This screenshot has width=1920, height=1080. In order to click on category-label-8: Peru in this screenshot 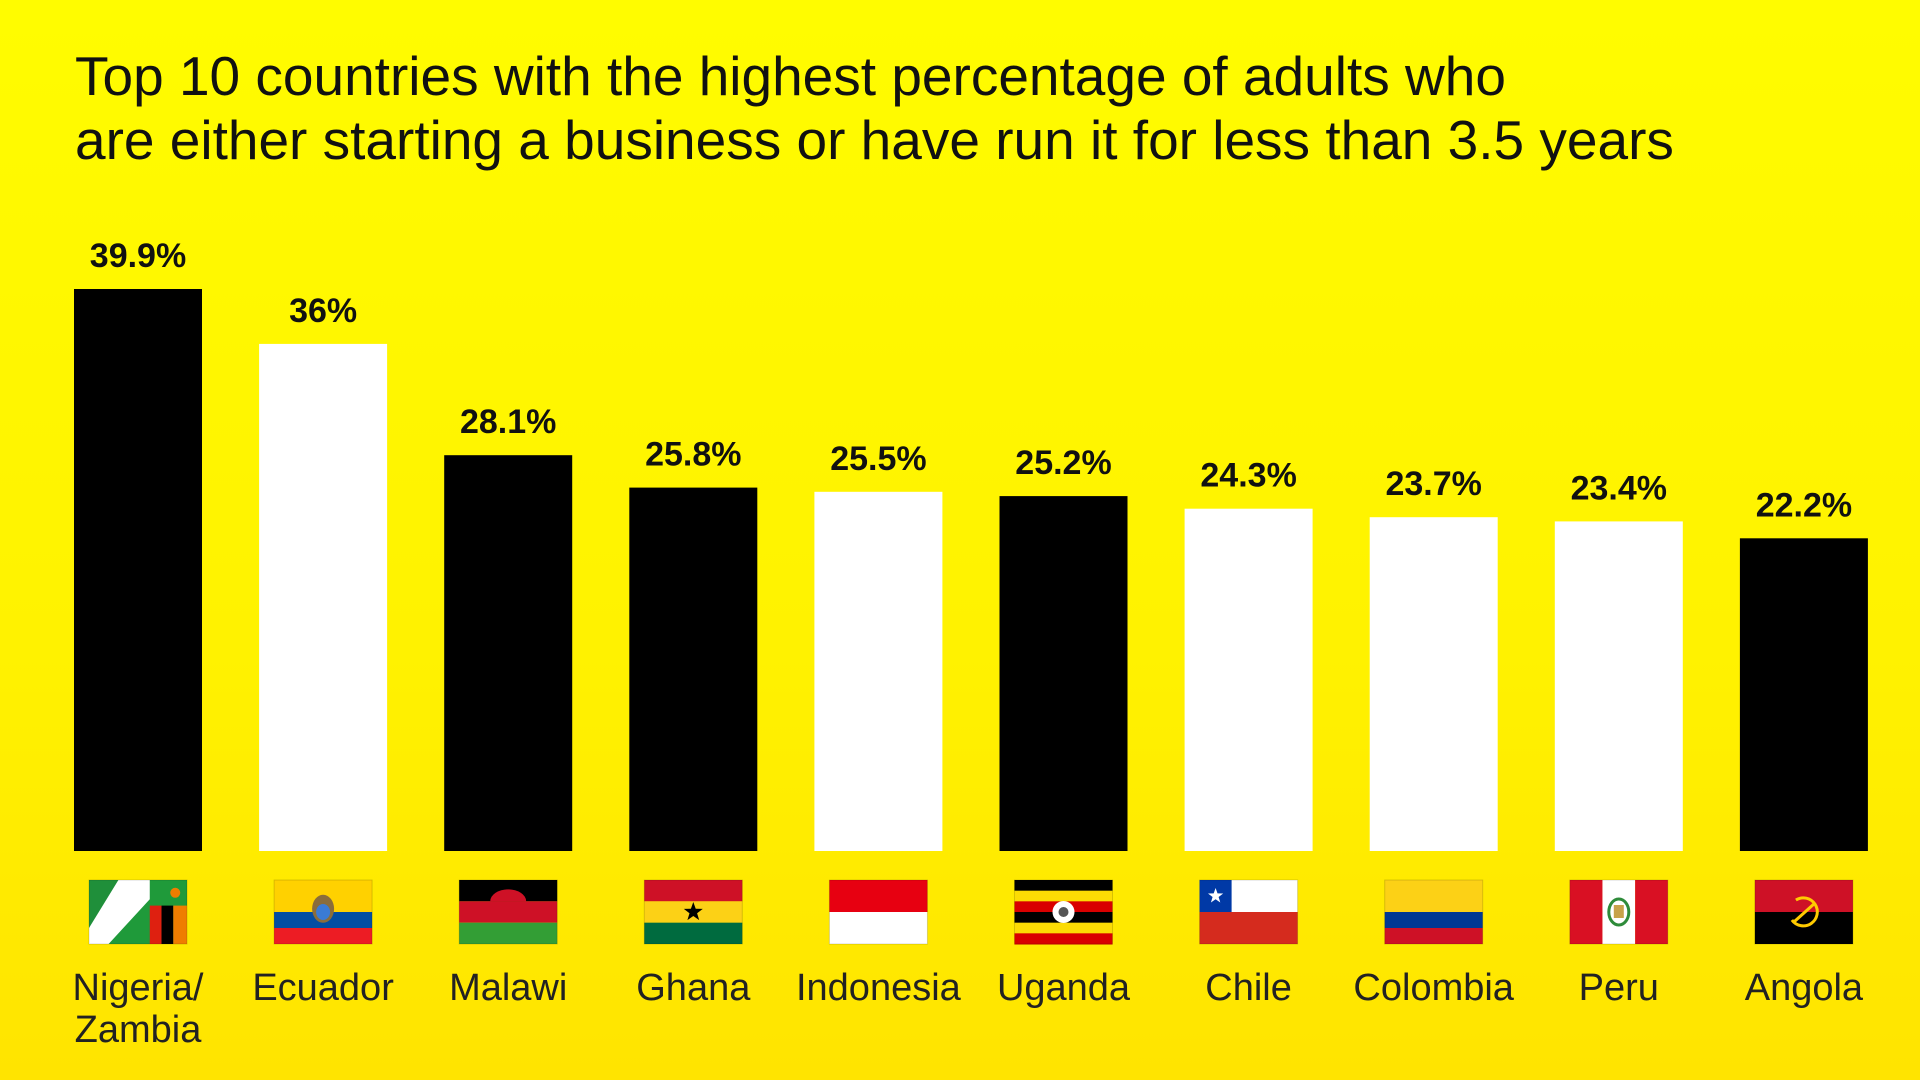, I will do `click(1619, 988)`.